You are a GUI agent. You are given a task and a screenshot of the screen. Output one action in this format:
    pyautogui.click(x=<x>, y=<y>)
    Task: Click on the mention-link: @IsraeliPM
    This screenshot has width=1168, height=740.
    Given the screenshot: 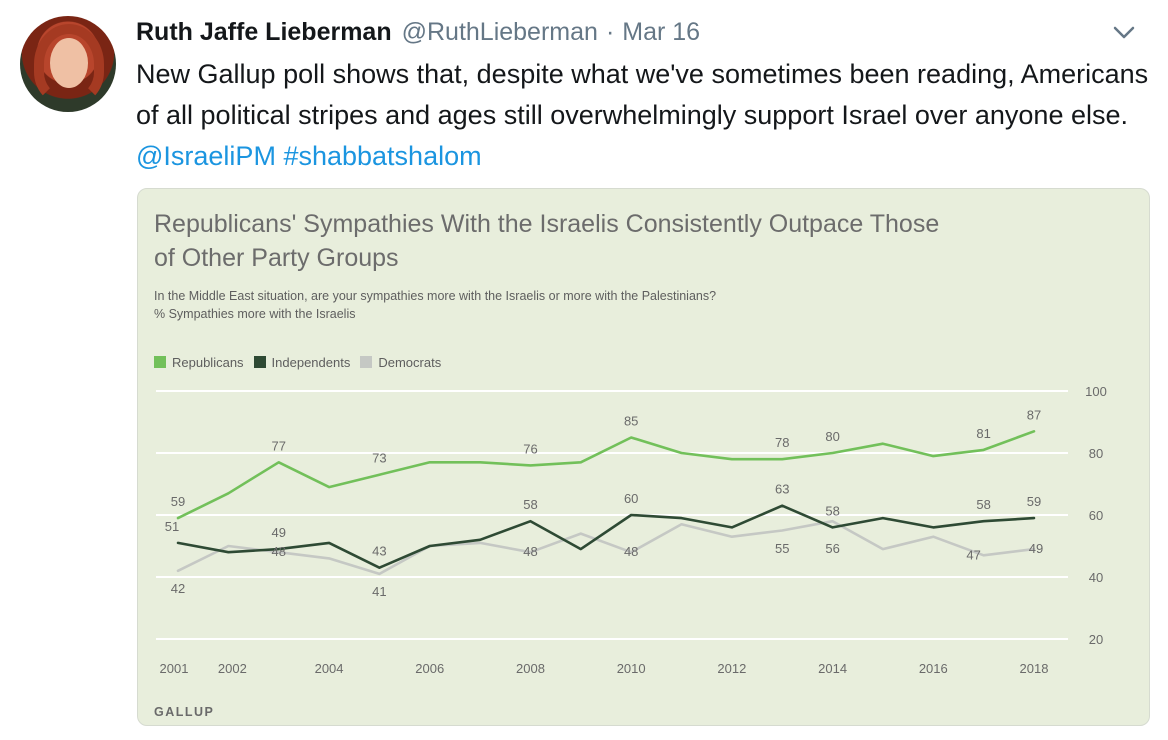 What is the action you would take?
    pyautogui.click(x=206, y=156)
    